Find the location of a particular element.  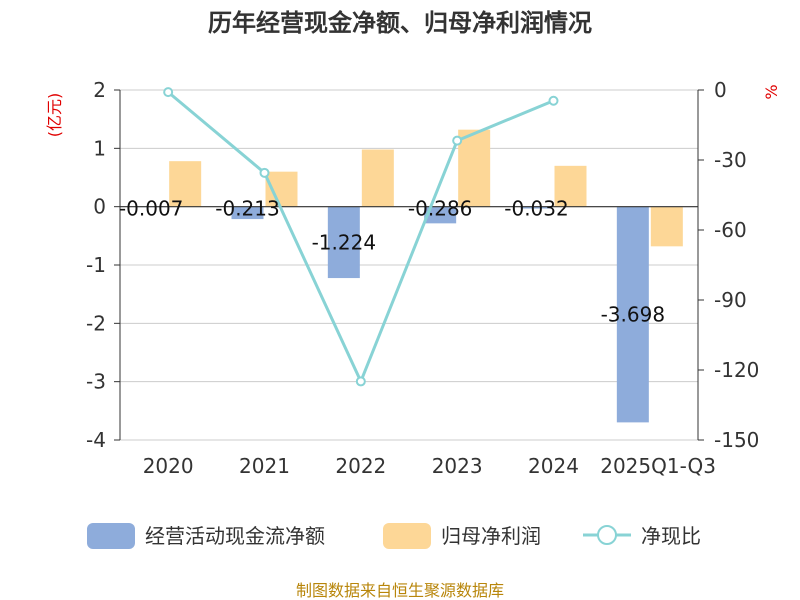

profit-bar-2023 is located at coordinates (474, 168).